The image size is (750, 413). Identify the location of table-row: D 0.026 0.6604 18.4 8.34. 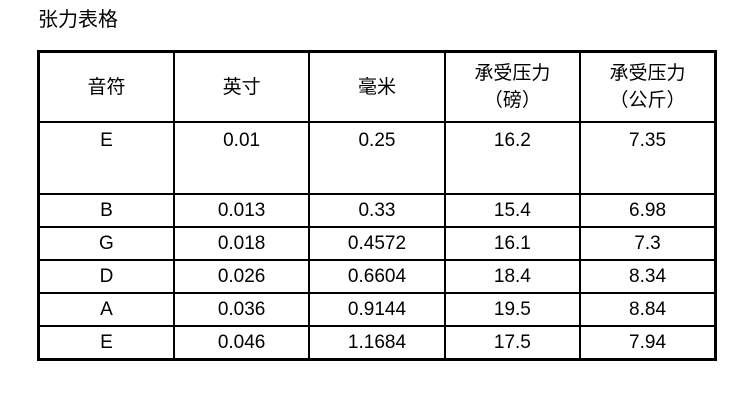
(377, 276).